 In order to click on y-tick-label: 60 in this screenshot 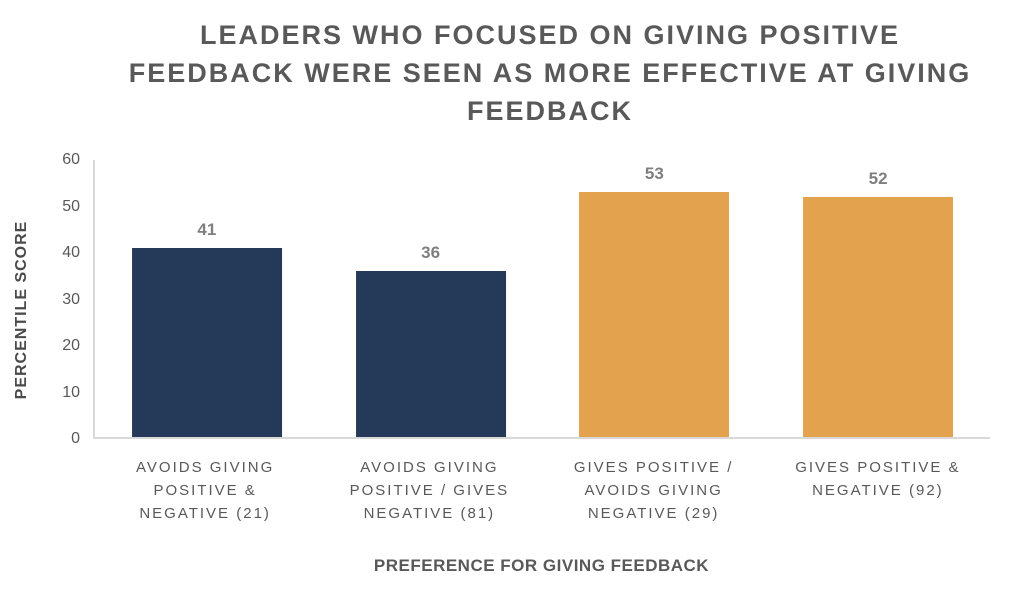, I will do `click(71, 159)`.